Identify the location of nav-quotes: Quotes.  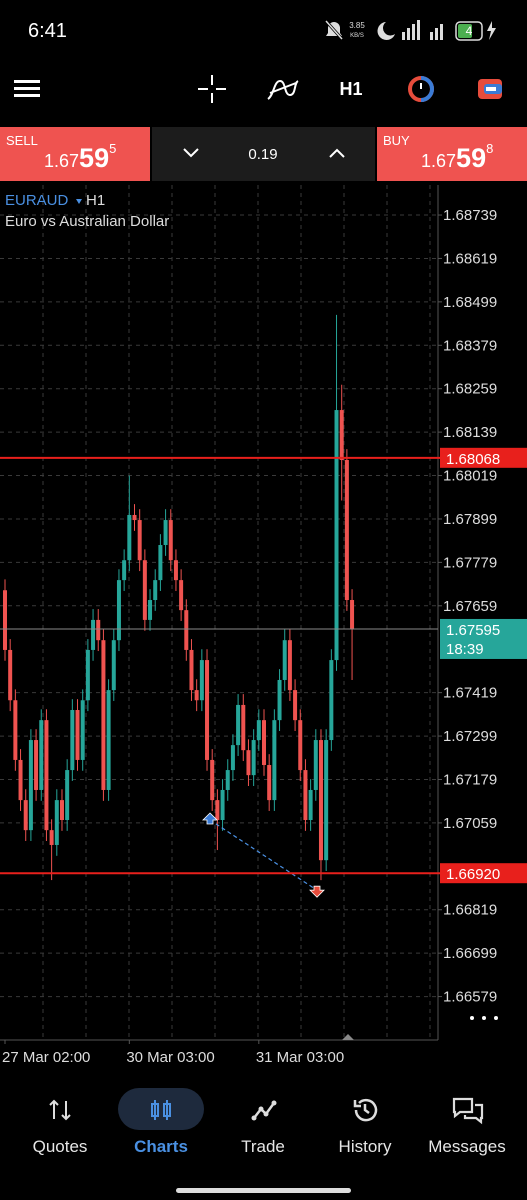
(60, 1125).